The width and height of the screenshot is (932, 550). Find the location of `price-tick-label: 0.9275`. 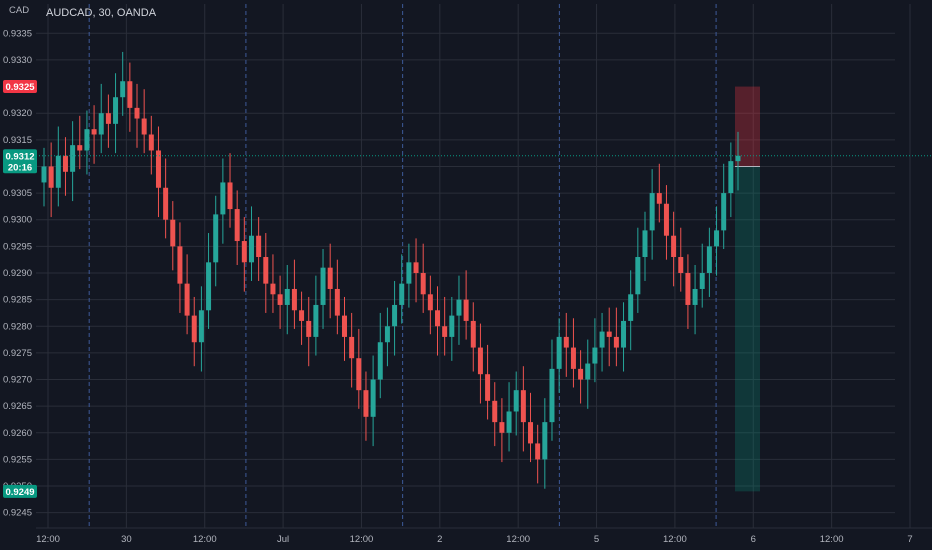

price-tick-label: 0.9275 is located at coordinates (17, 353).